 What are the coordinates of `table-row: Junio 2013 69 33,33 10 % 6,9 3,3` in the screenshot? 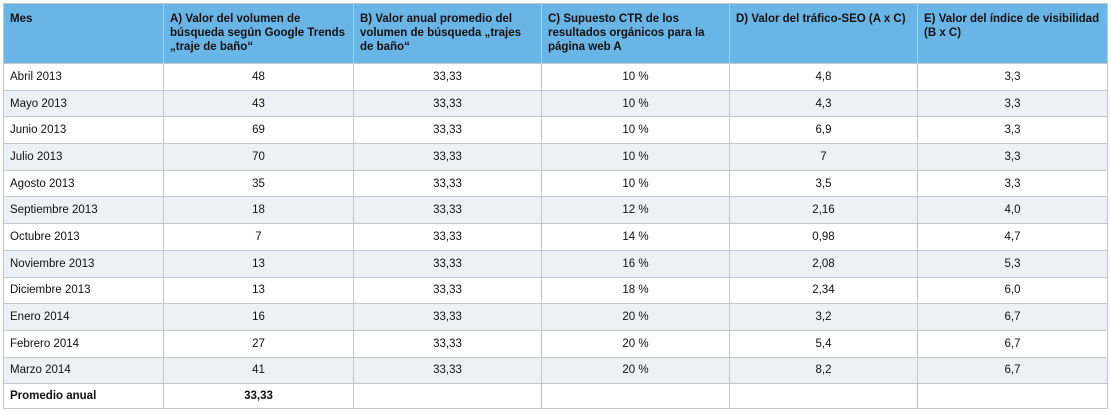 It's located at (555, 130).